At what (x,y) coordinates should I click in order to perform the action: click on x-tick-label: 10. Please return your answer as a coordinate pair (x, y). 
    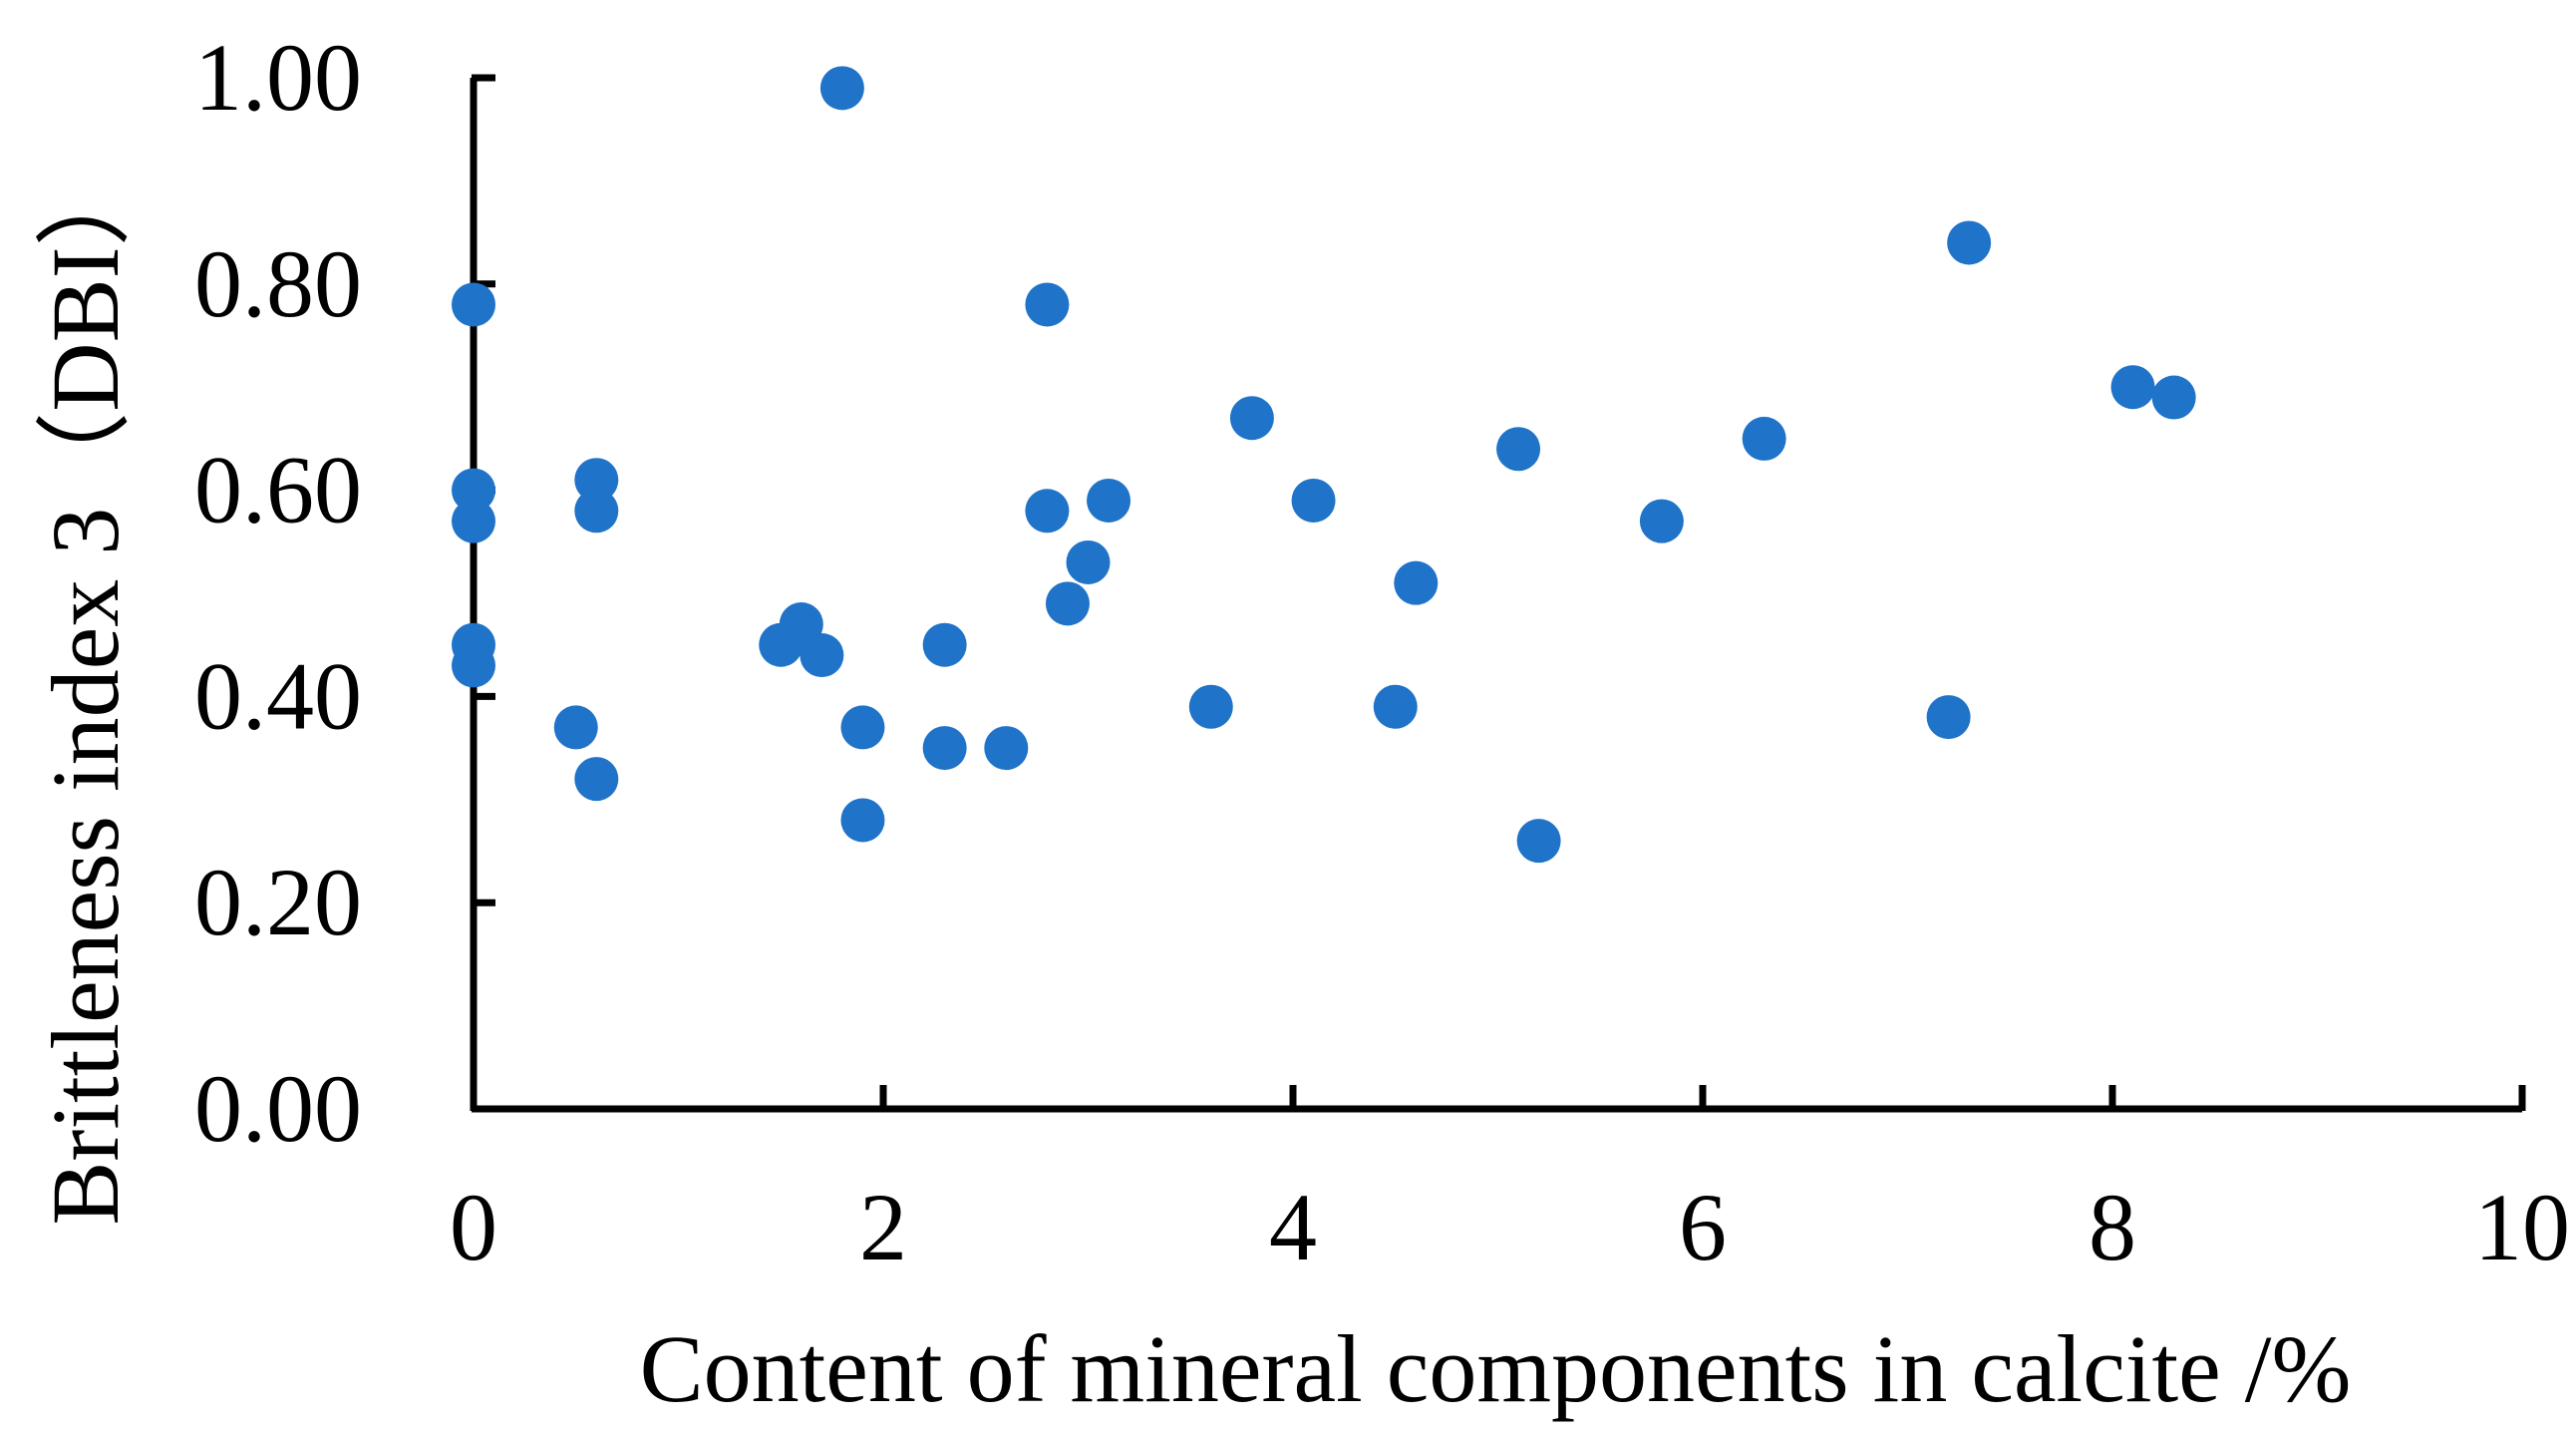
    Looking at the image, I should click on (2522, 1227).